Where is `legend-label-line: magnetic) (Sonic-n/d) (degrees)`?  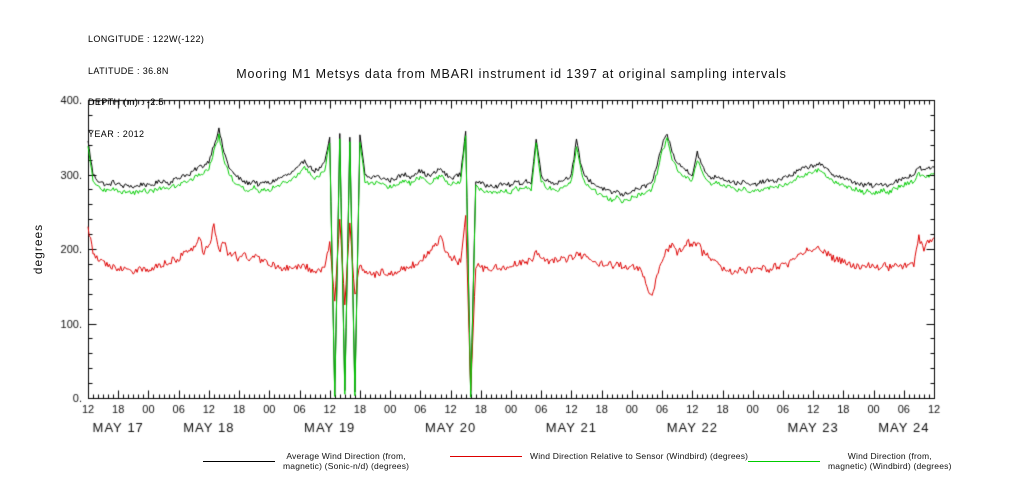 legend-label-line: magnetic) (Sonic-n/d) (degrees) is located at coordinates (346, 465).